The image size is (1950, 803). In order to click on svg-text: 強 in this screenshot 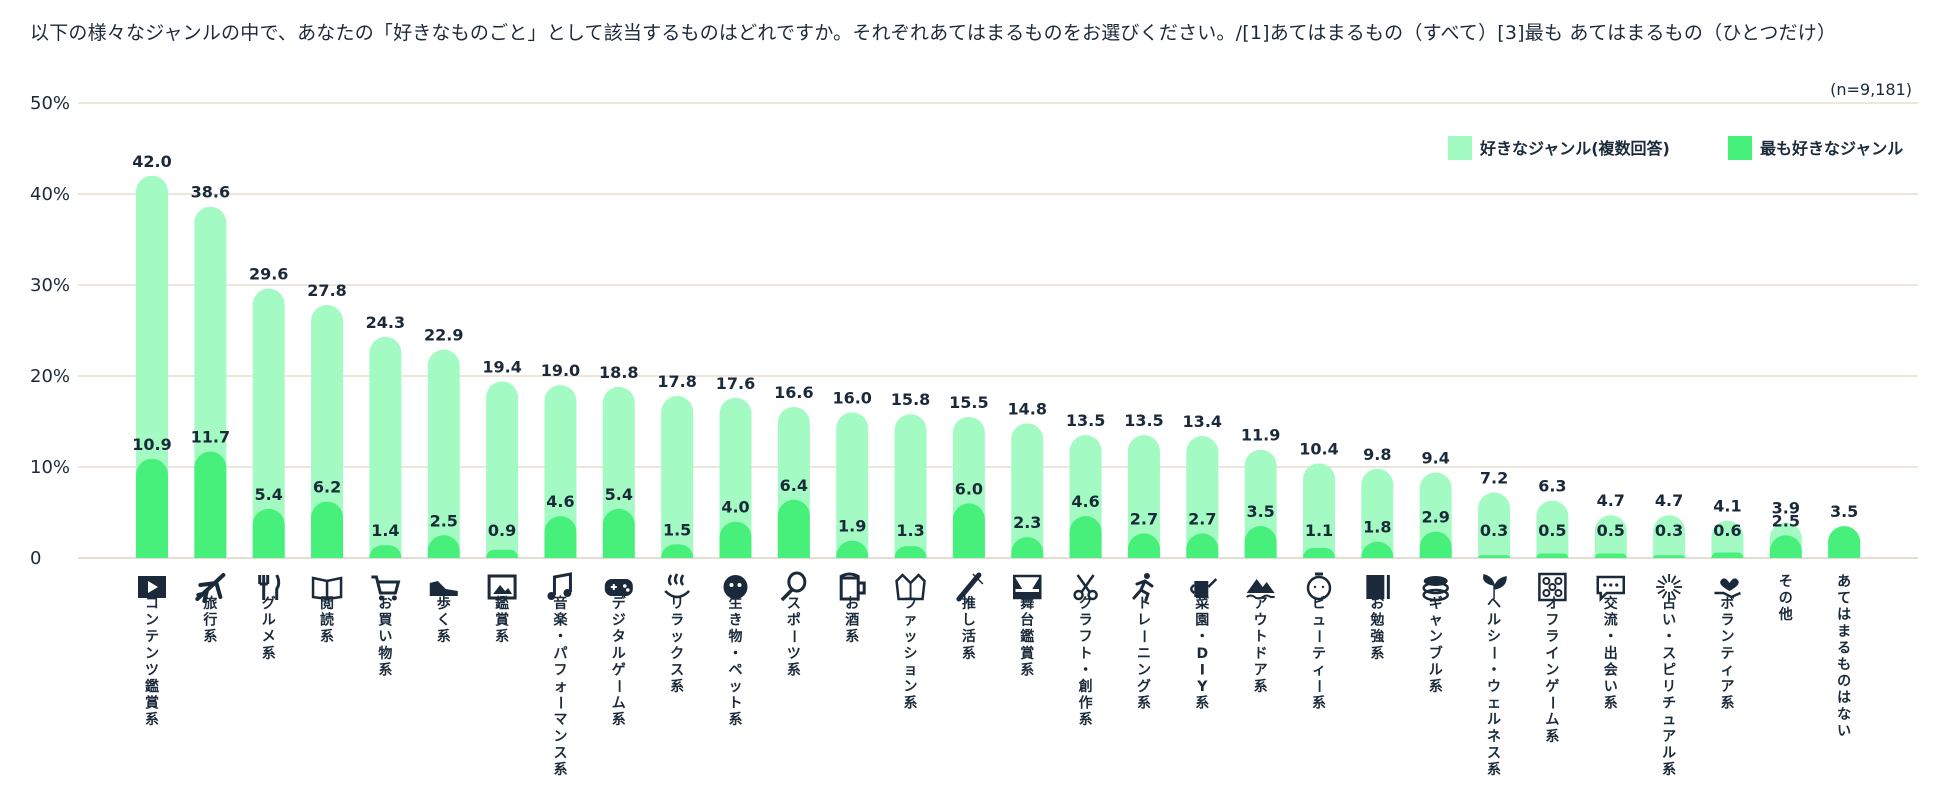, I will do `click(1377, 636)`.